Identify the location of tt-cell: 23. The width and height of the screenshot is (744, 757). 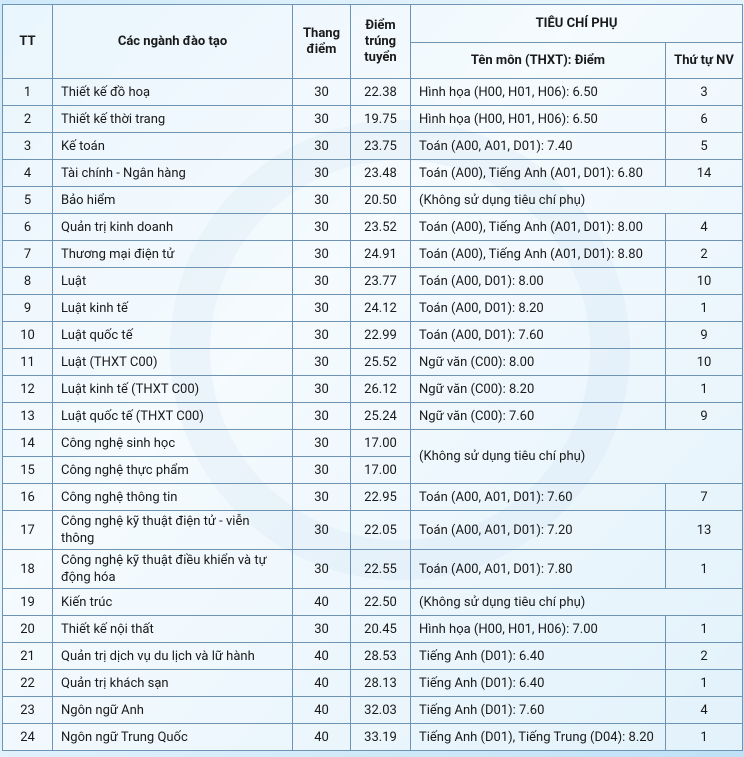
(27, 710).